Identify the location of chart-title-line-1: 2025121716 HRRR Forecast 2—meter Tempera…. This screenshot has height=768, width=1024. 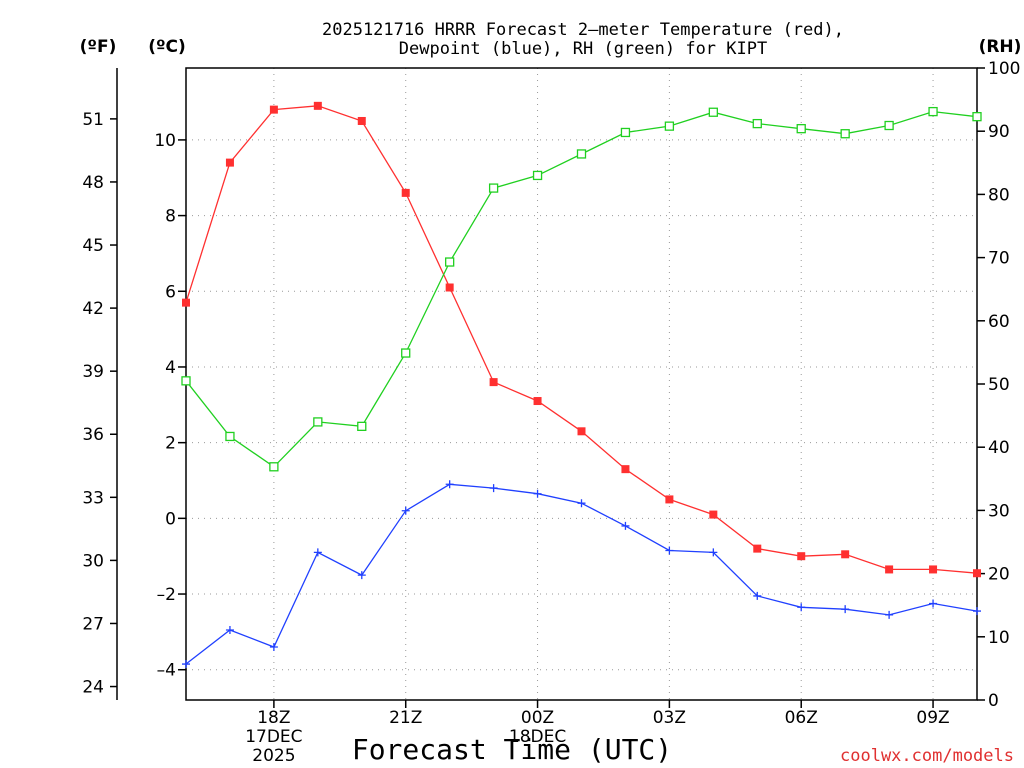
(583, 30).